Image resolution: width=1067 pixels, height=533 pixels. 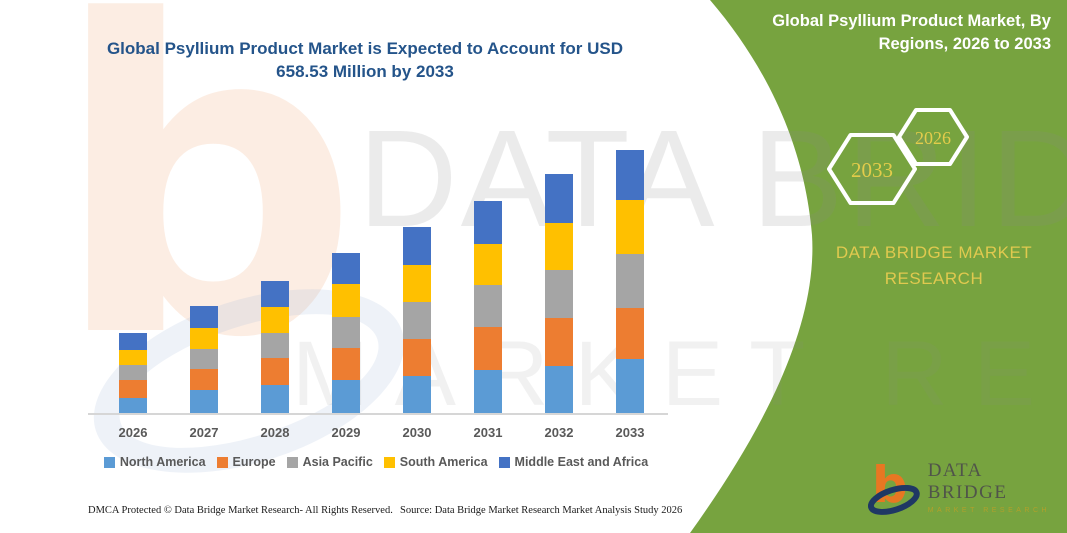 What do you see at coordinates (204, 379) in the screenshot?
I see `bar-segment-2027-europe` at bounding box center [204, 379].